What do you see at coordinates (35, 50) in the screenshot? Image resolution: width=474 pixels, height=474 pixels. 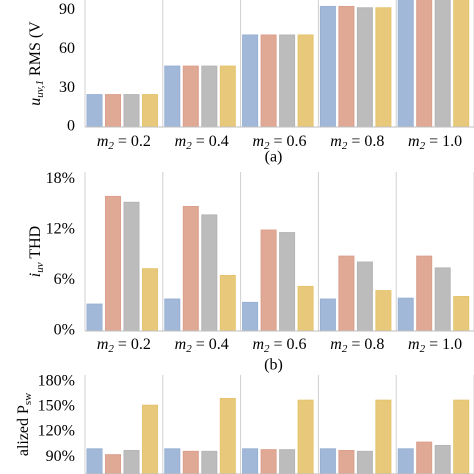 I see `y-label-rest: RMS (V` at bounding box center [35, 50].